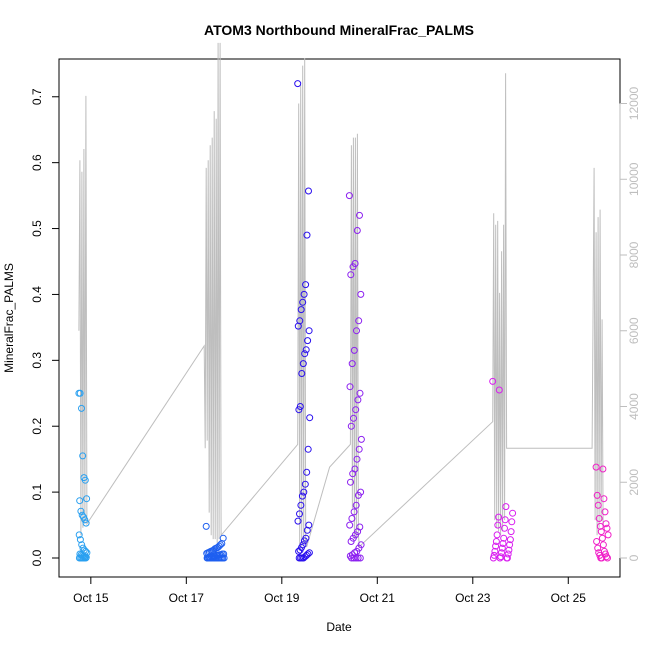 The image size is (650, 650). Describe the element at coordinates (45, 327) in the screenshot. I see `y-axis: 0.0 0.1 0.2 0.3 0.4 0.5 0.6 0.7` at that location.